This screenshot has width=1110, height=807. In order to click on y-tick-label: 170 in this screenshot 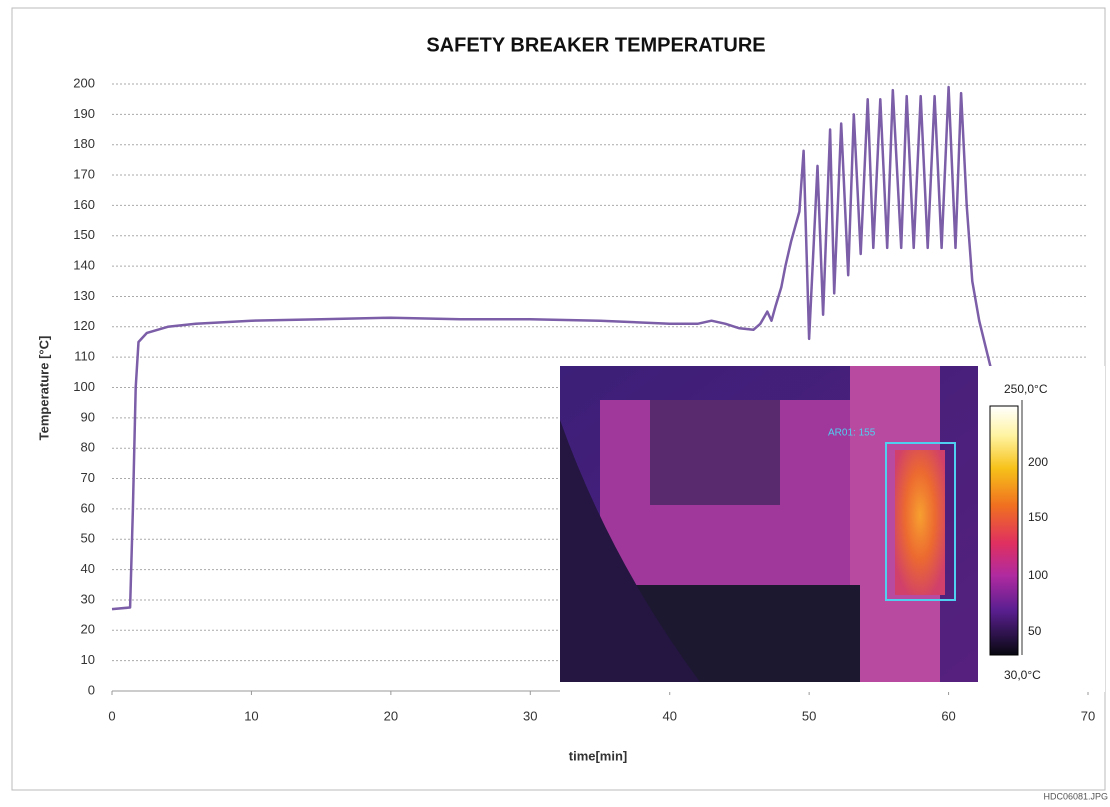, I will do `click(84, 173)`.